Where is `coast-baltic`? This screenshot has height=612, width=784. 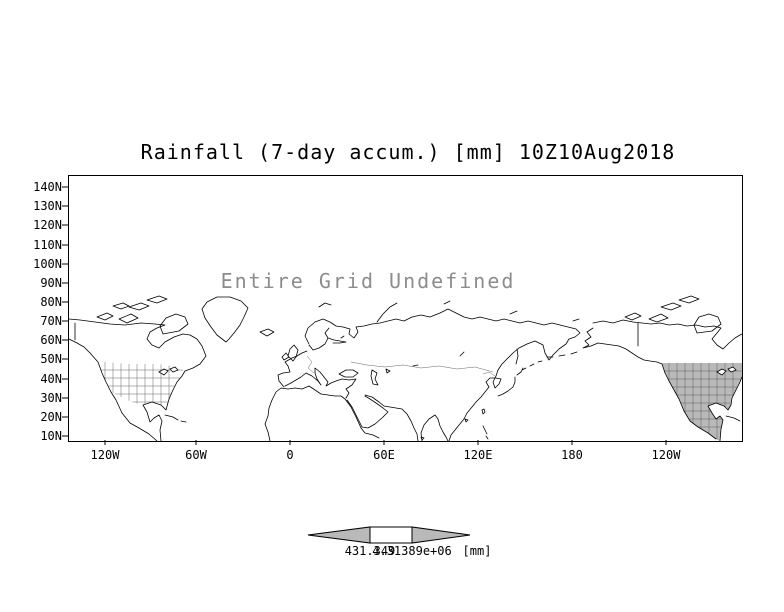 coast-baltic is located at coordinates (327, 339).